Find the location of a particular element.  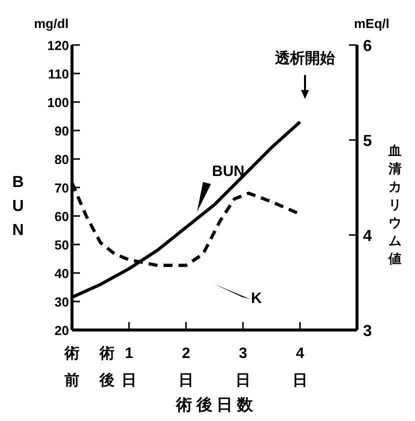

y2-axis-title: 血清カリウム値 is located at coordinates (395, 204).